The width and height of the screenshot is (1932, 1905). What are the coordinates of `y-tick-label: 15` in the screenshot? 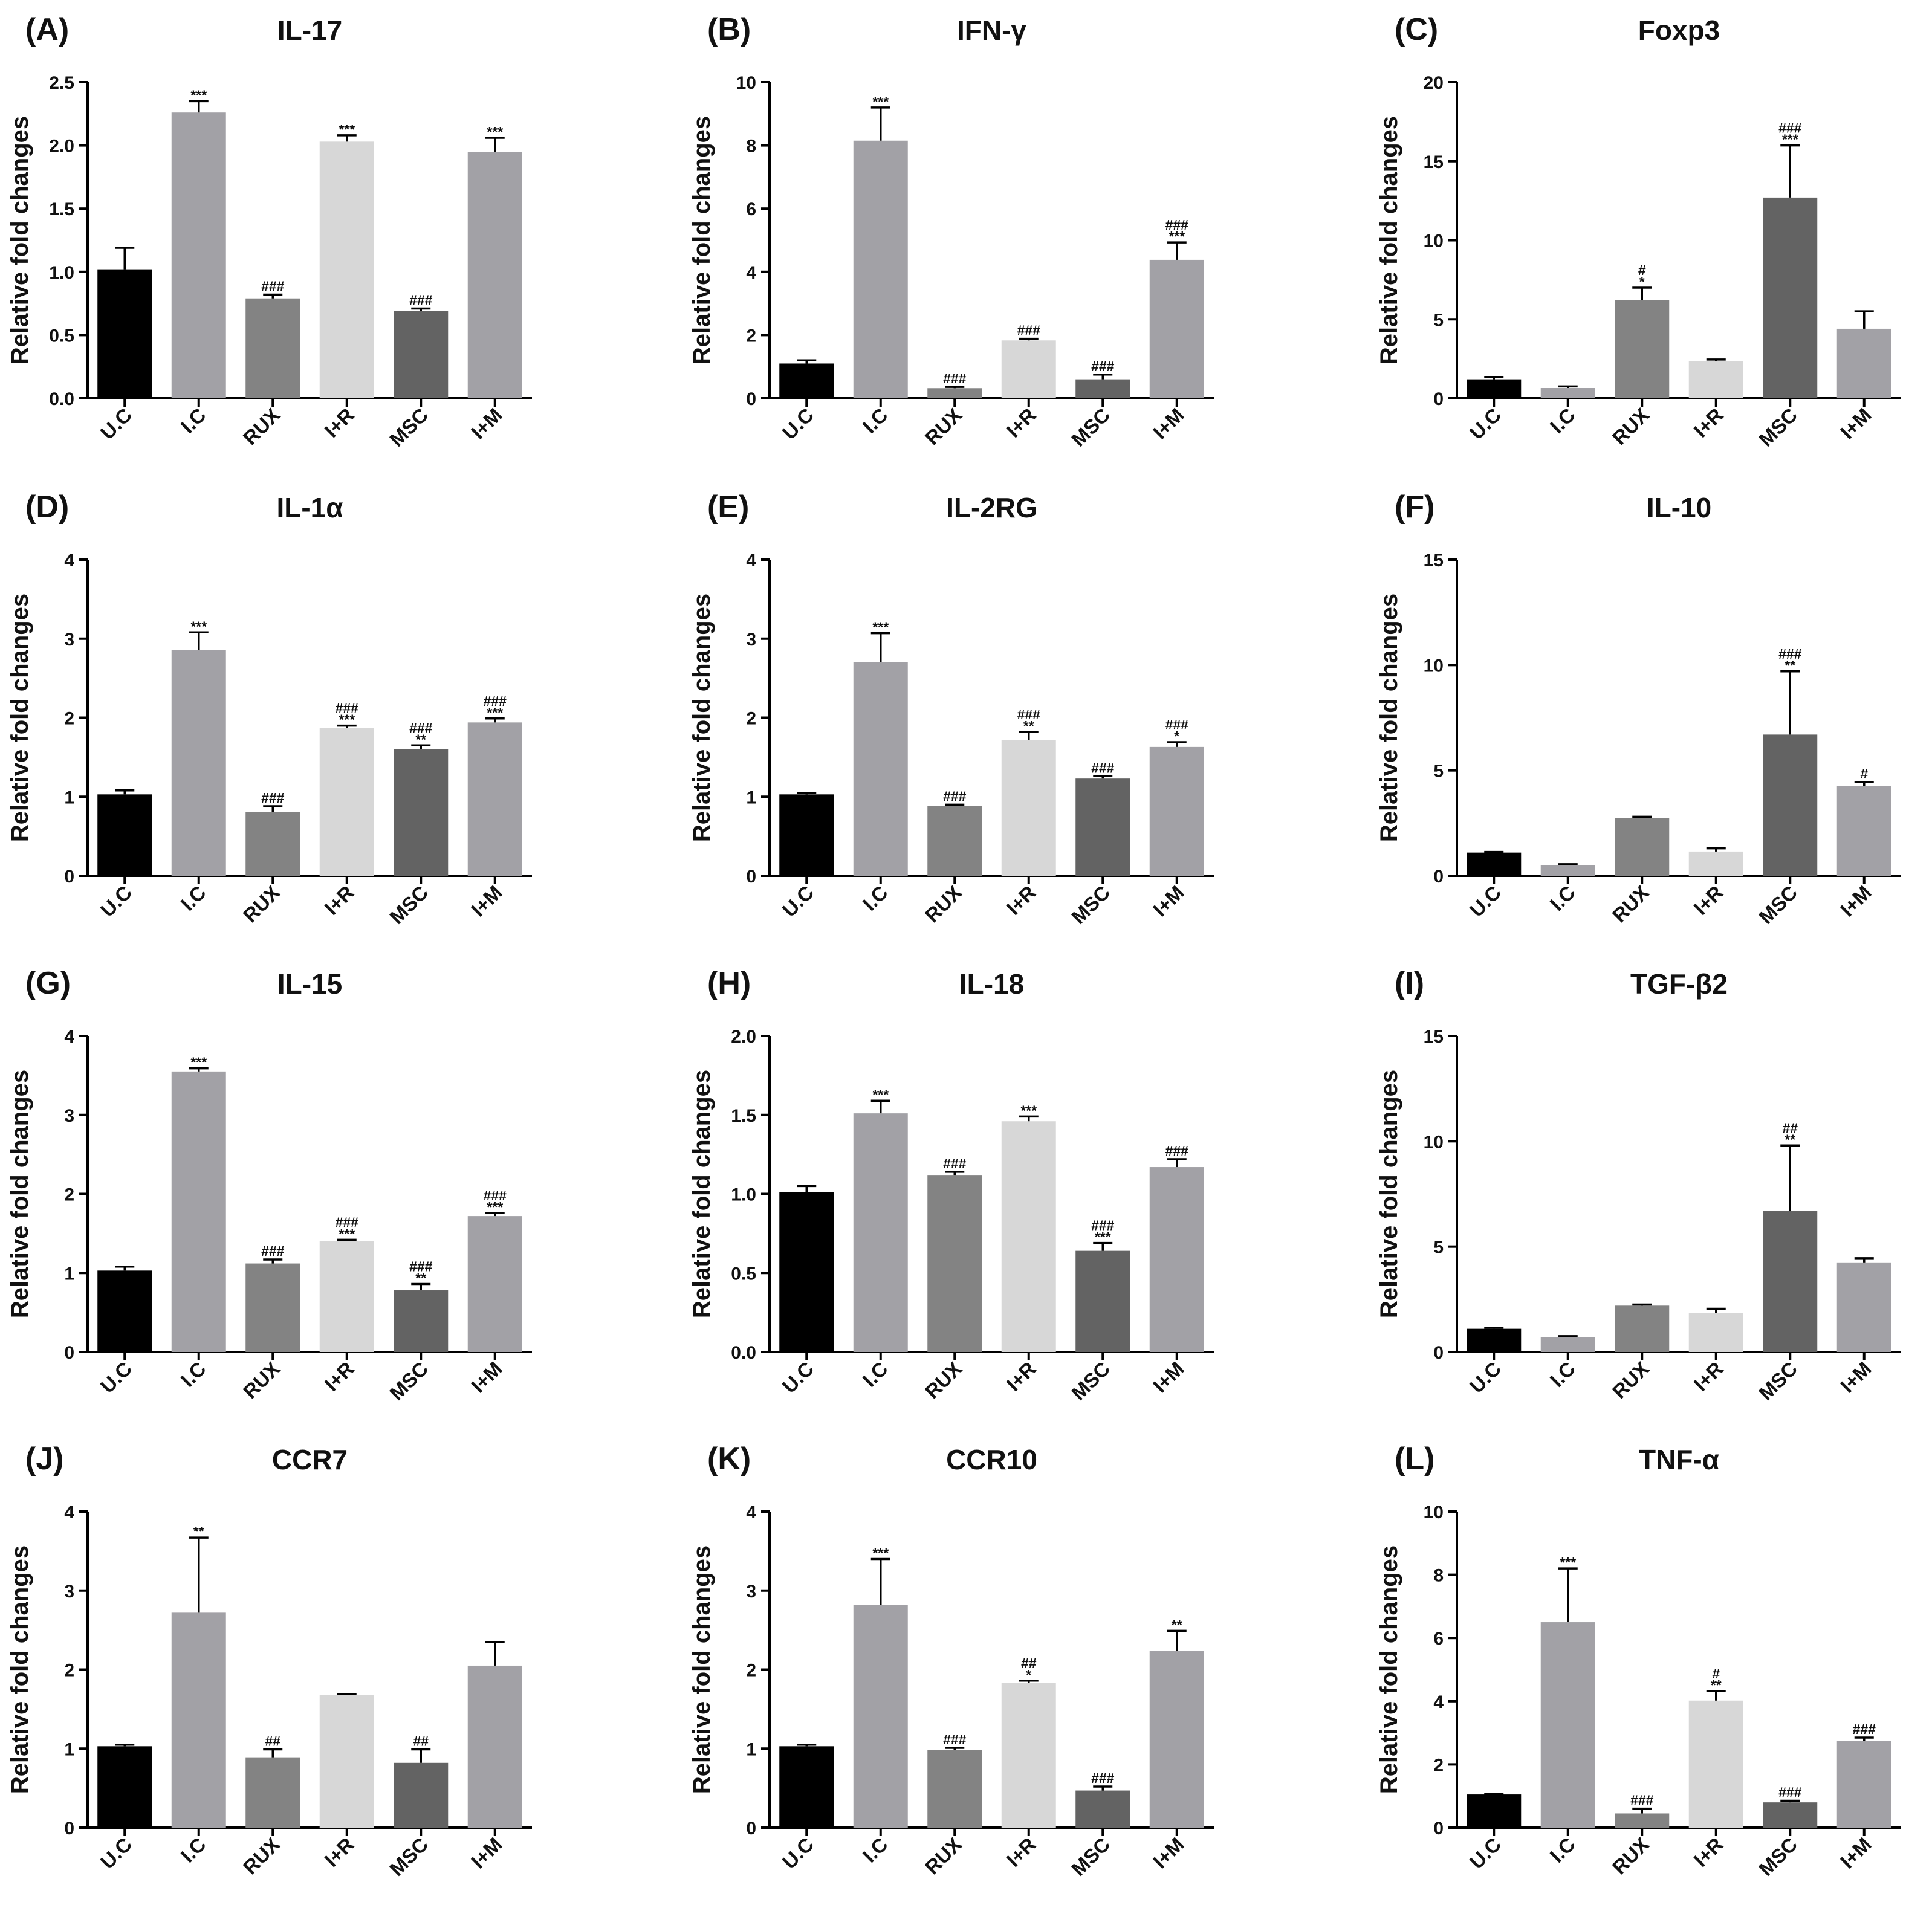 It's located at (1434, 162).